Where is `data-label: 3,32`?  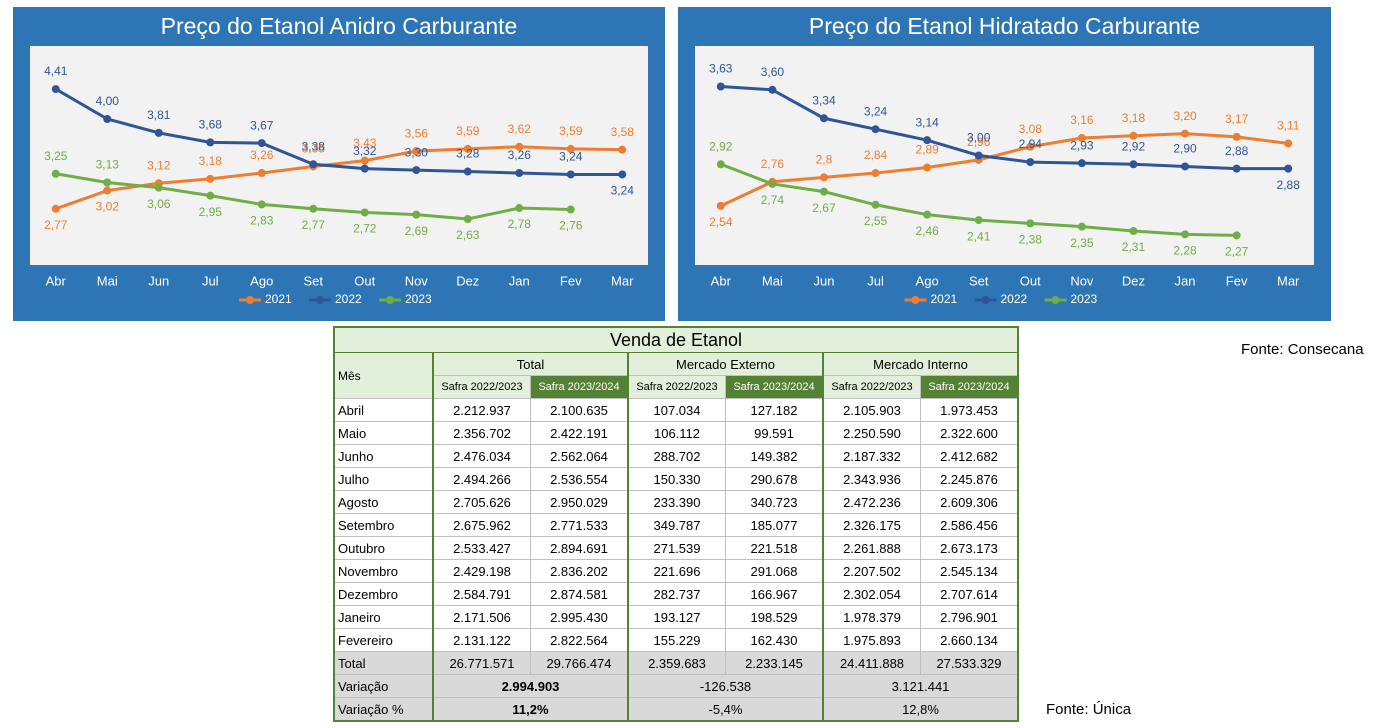
data-label: 3,32 is located at coordinates (365, 151).